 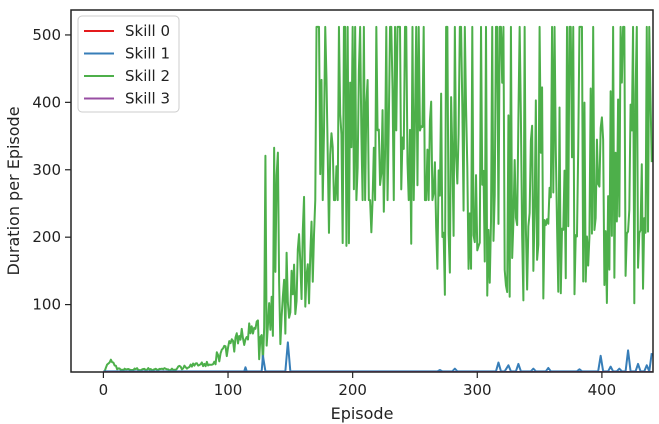 What do you see at coordinates (147, 76) in the screenshot?
I see `legend-label: Skill 2` at bounding box center [147, 76].